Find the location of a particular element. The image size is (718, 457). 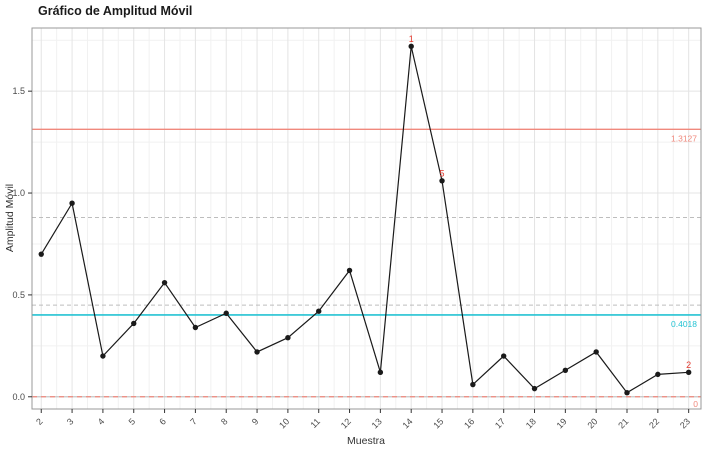

violation-label: 2 is located at coordinates (688, 365).